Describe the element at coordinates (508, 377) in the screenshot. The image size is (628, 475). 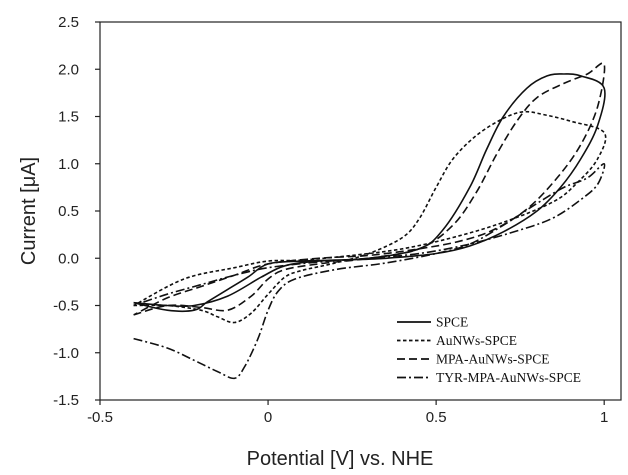
I see `legend-label: TYR-MPA-AuNWs-SPCE` at that location.